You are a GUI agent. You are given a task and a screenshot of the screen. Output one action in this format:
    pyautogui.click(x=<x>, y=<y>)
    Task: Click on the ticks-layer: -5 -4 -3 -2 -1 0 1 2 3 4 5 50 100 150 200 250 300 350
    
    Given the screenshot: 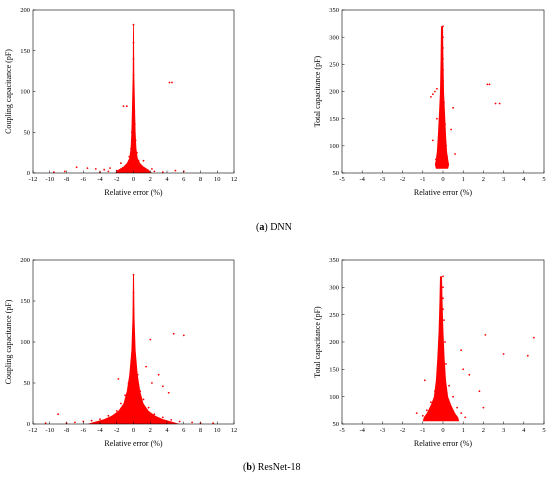 What is the action you would take?
    pyautogui.click(x=437, y=95)
    